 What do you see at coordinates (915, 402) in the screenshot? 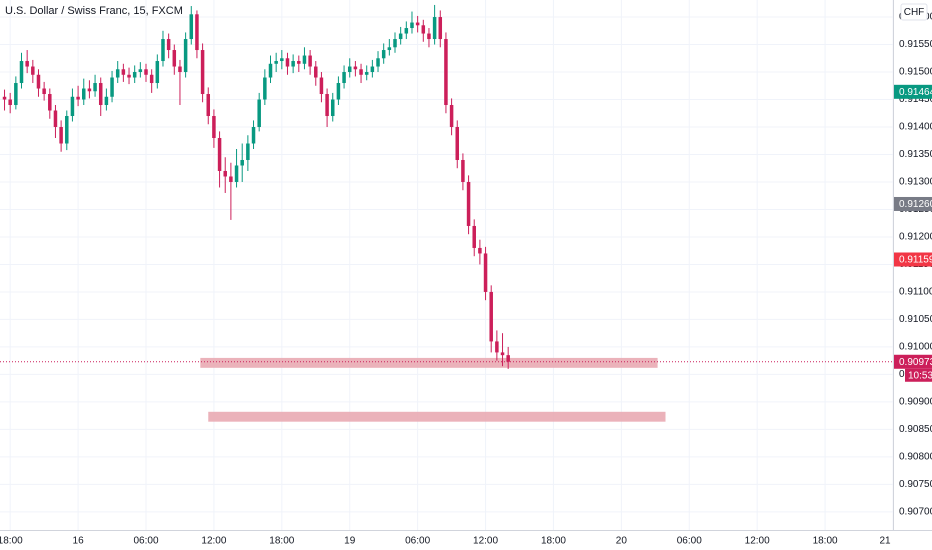
I see `y-tick-label: 0.90900` at bounding box center [915, 402].